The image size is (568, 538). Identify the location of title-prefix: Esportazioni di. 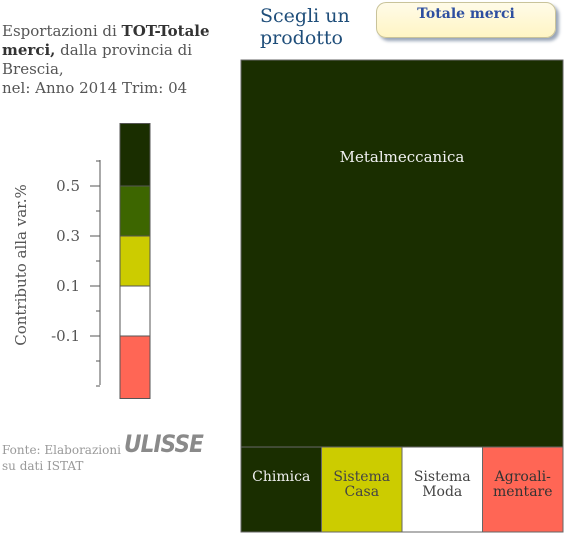
(62, 31).